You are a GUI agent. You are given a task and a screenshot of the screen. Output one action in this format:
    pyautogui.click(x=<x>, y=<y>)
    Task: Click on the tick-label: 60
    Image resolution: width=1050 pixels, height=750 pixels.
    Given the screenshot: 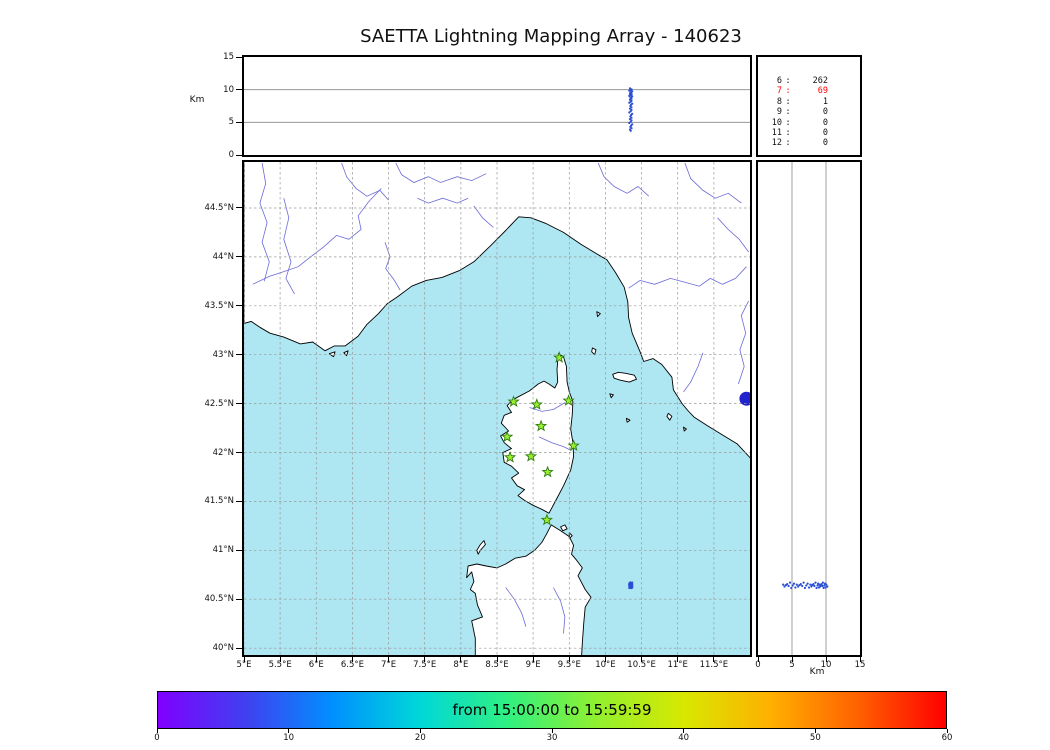 What is the action you would take?
    pyautogui.click(x=947, y=738)
    